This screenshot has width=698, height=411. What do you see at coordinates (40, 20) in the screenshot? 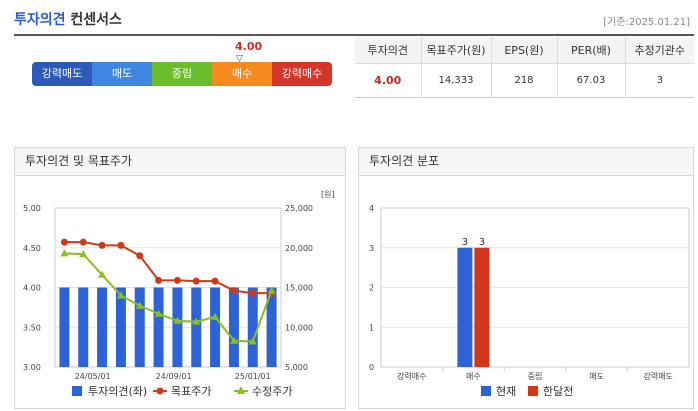
I see `section-title-main: 투자의견` at bounding box center [40, 20].